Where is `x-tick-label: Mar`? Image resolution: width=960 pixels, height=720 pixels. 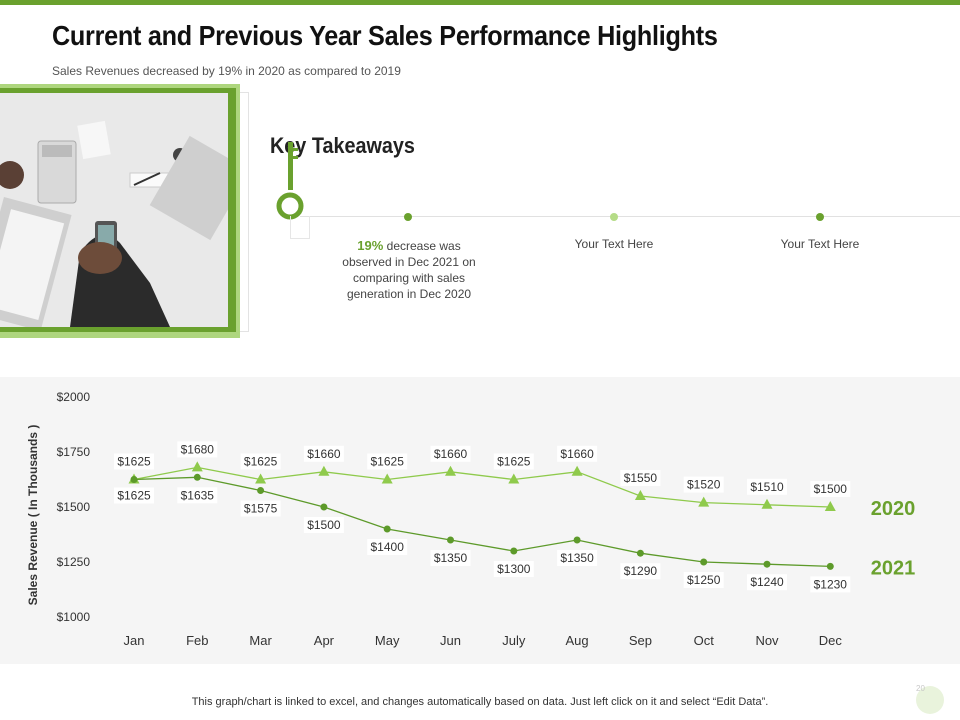
x-tick-label: Mar is located at coordinates (260, 640).